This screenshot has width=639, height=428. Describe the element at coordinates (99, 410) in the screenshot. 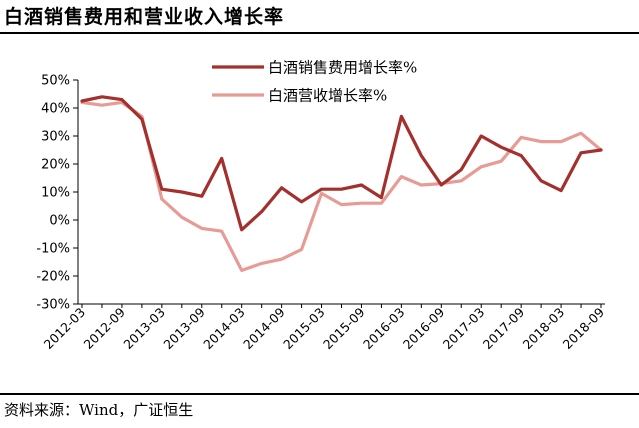

I see `source-note: 资料来源：Wind，广证恒生` at that location.